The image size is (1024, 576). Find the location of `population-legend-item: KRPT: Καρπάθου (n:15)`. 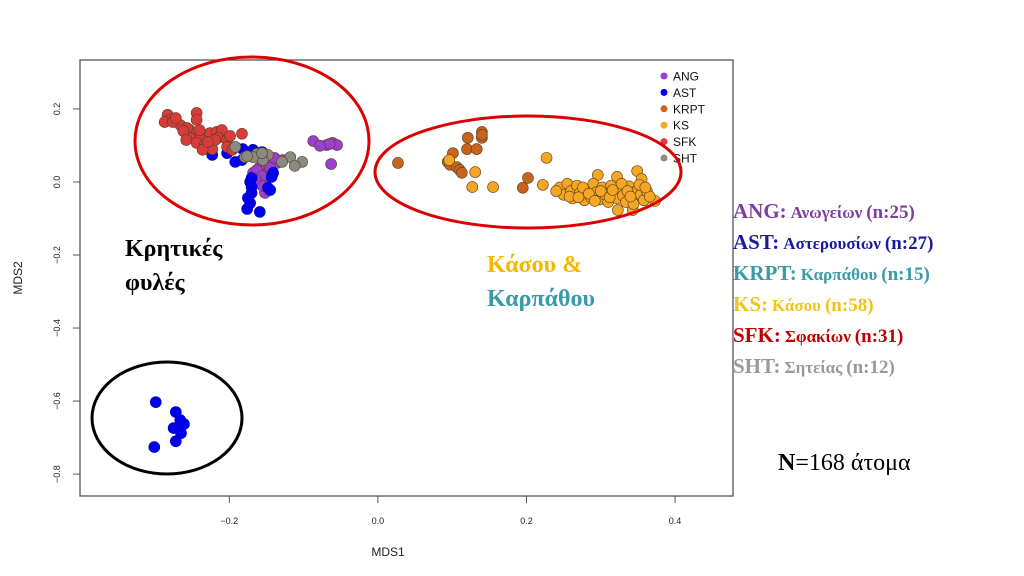

population-legend-item: KRPT: Καρπάθου (n:15) is located at coordinates (833, 273).